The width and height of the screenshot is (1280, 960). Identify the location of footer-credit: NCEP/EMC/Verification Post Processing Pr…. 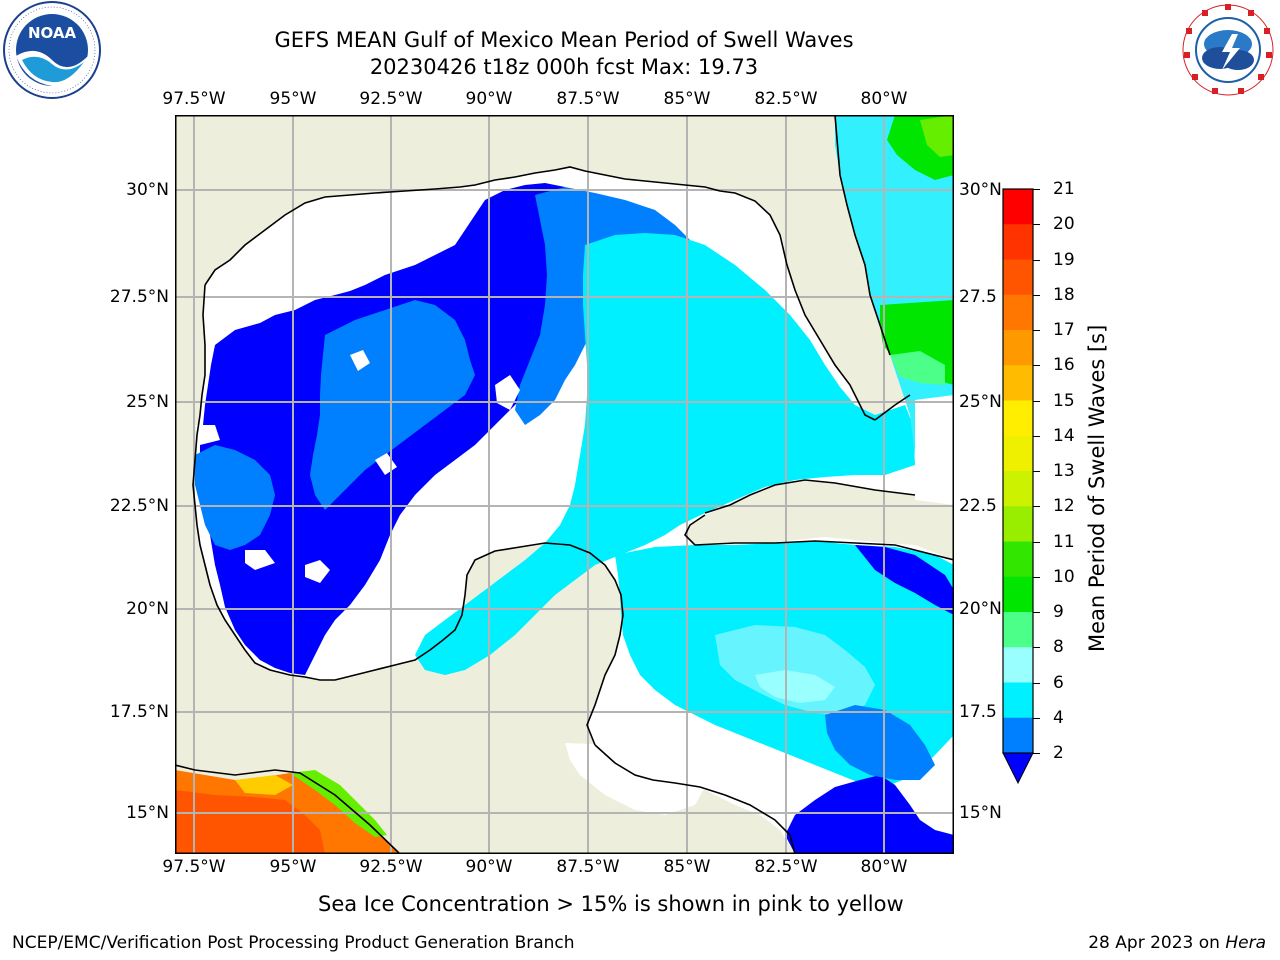
(293, 943).